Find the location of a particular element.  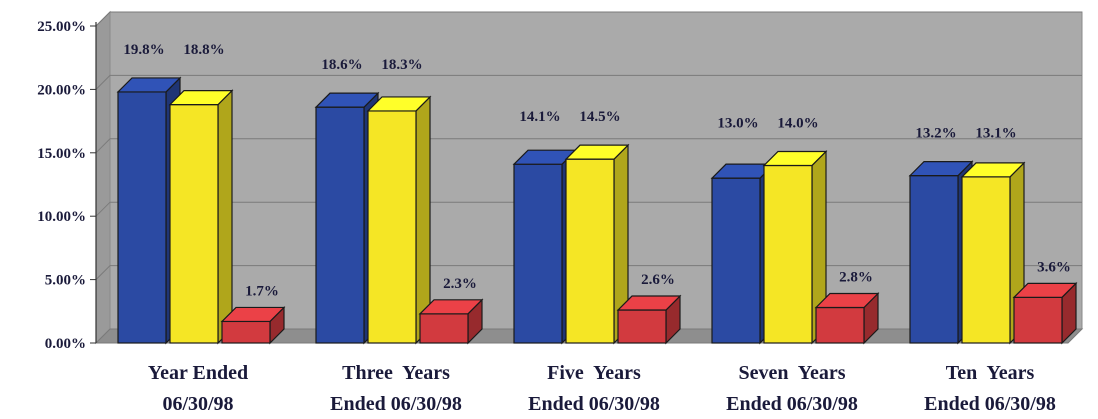

data-label: 19.8% is located at coordinates (143, 50).